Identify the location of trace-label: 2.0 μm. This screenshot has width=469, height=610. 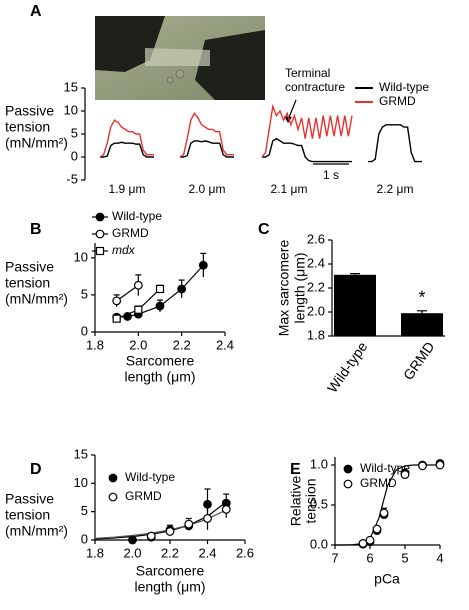
(207, 189).